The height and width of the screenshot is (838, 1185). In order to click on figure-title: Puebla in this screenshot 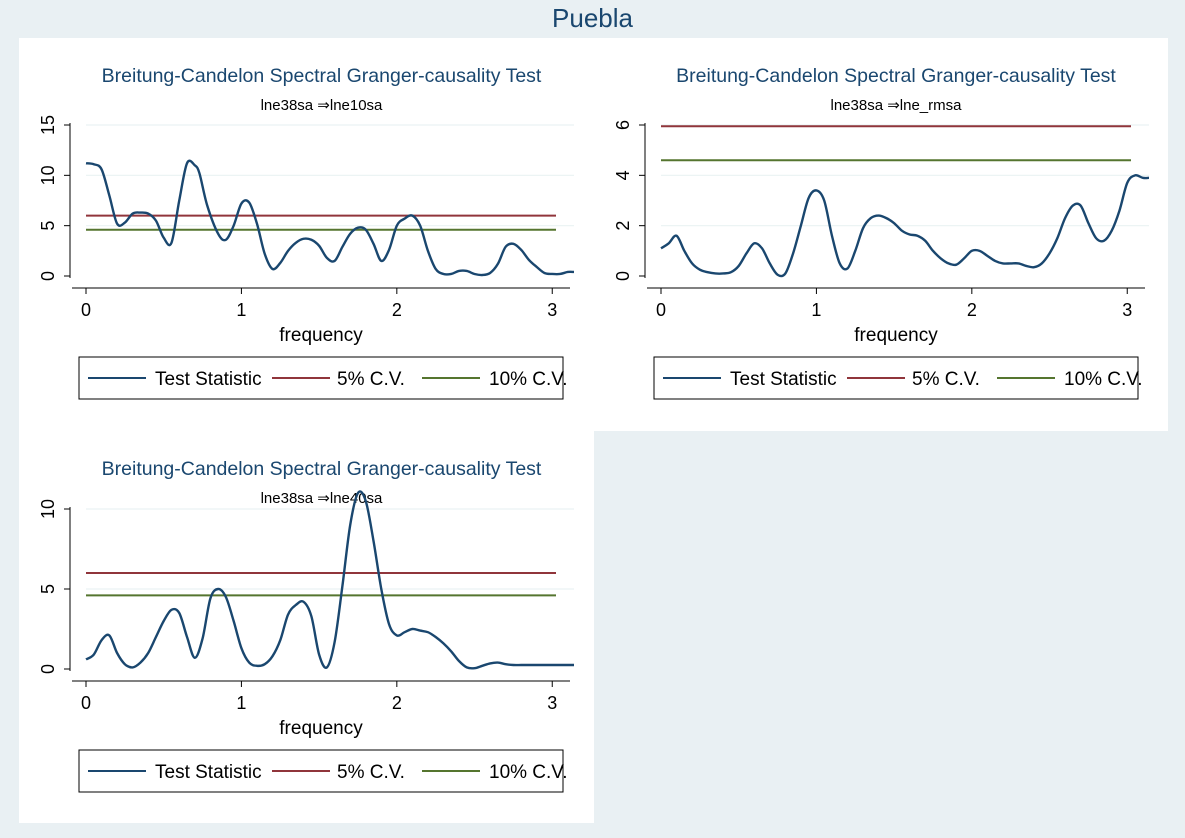, I will do `click(592, 18)`.